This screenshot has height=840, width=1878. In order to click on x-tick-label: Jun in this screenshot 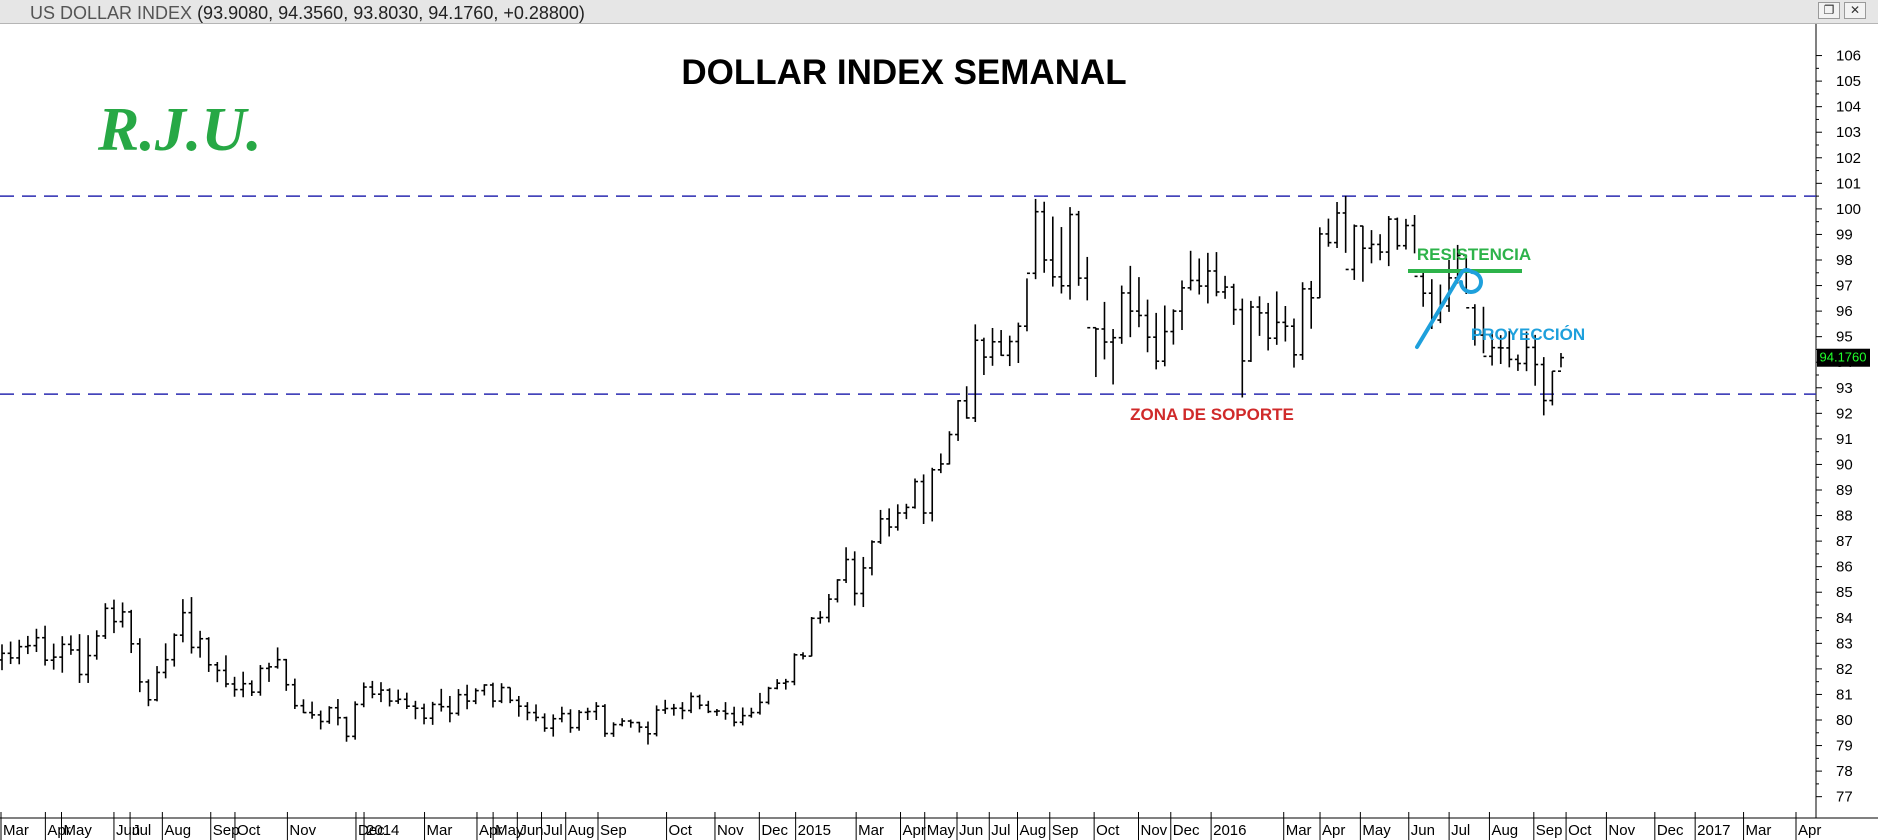, I will do `click(531, 830)`.